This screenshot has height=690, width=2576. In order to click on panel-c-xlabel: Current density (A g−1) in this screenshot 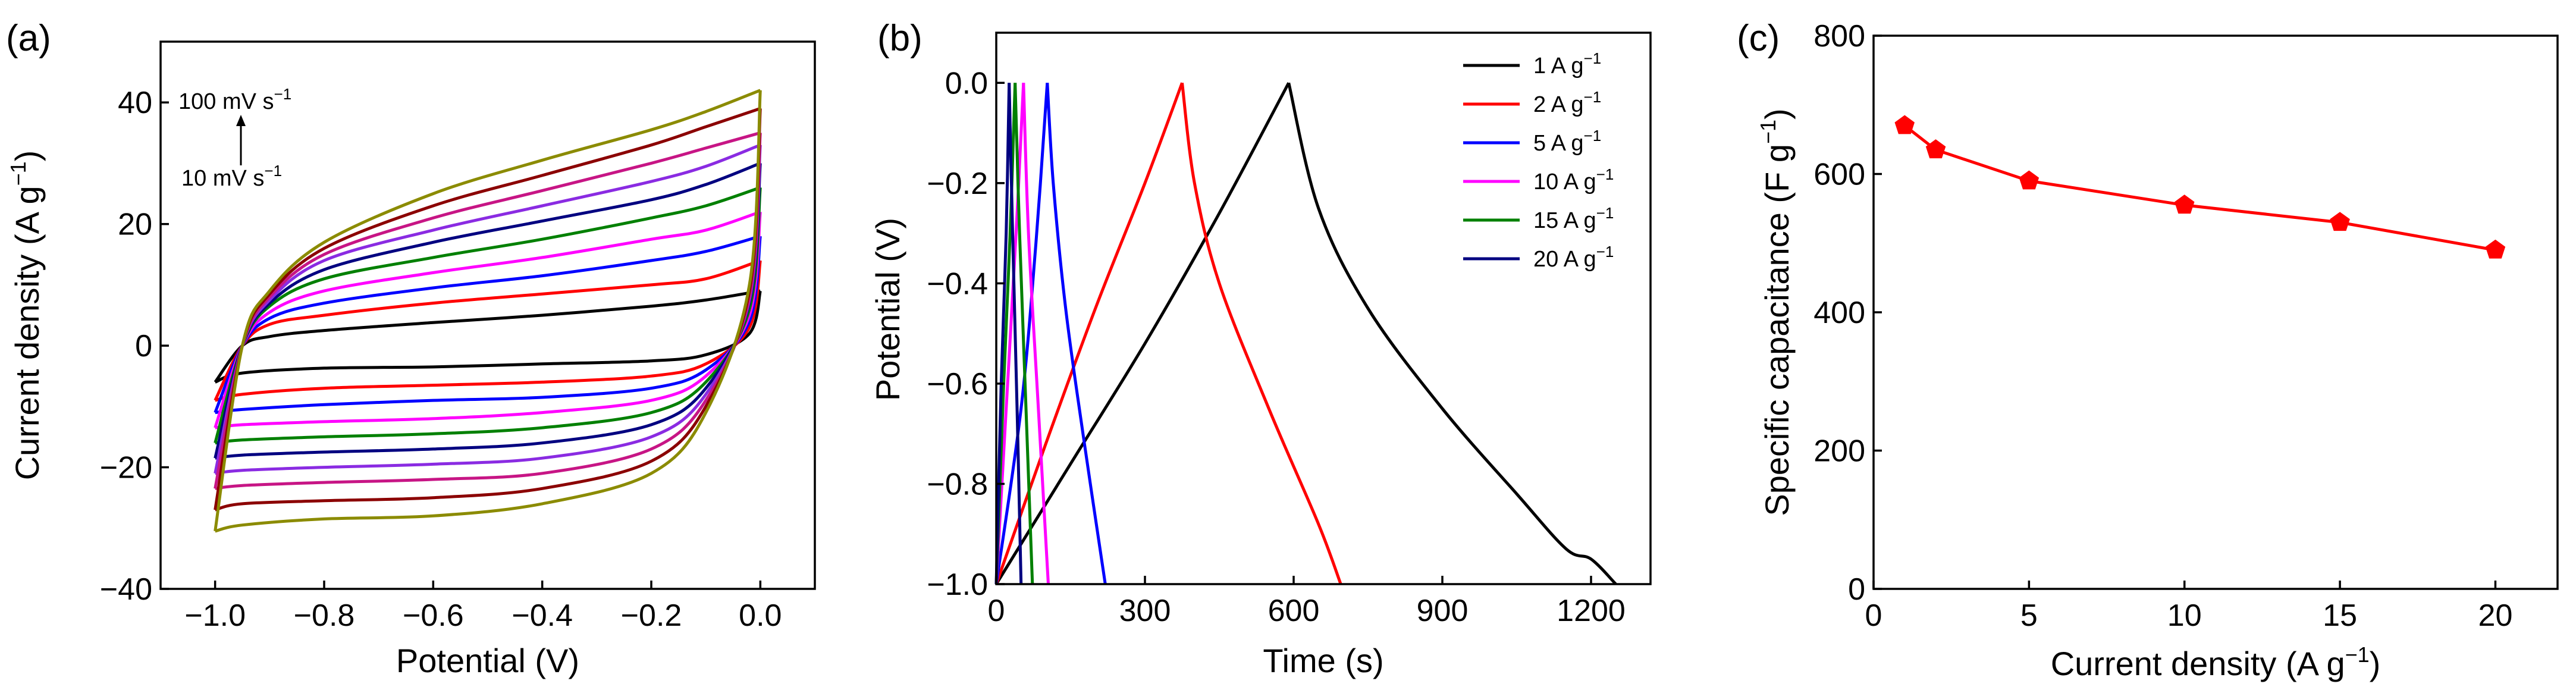, I will do `click(2216, 662)`.